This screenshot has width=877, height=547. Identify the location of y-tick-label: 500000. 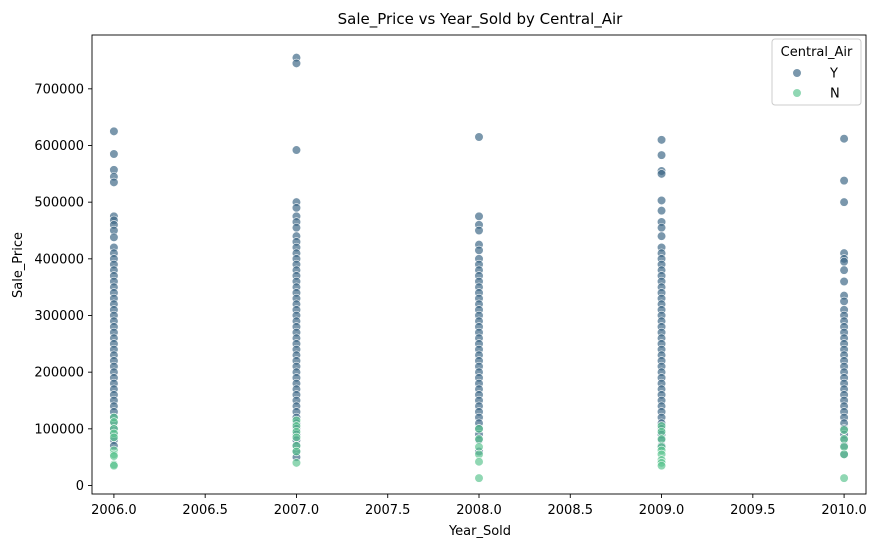
(59, 203).